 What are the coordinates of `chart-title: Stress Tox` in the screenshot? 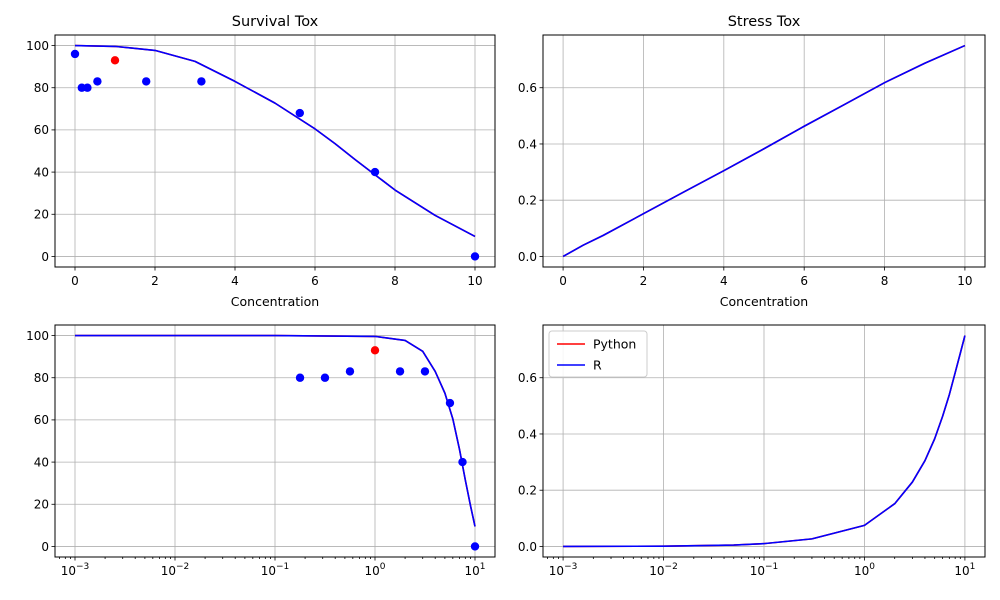 It's located at (764, 22).